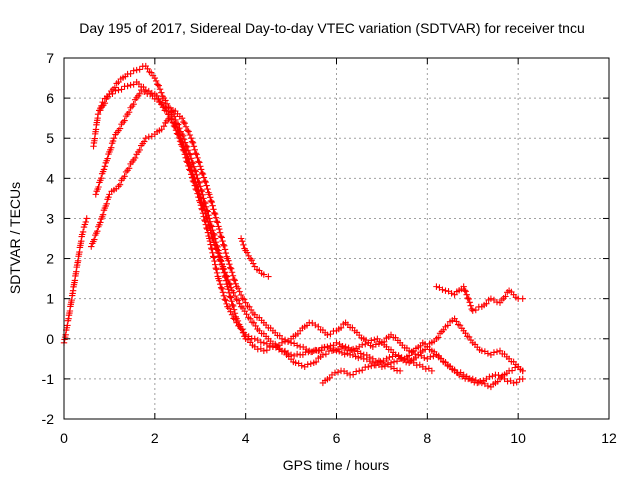 Image resolution: width=640 pixels, height=480 pixels. Describe the element at coordinates (50, 98) in the screenshot. I see `y-tick-label: 6` at that location.